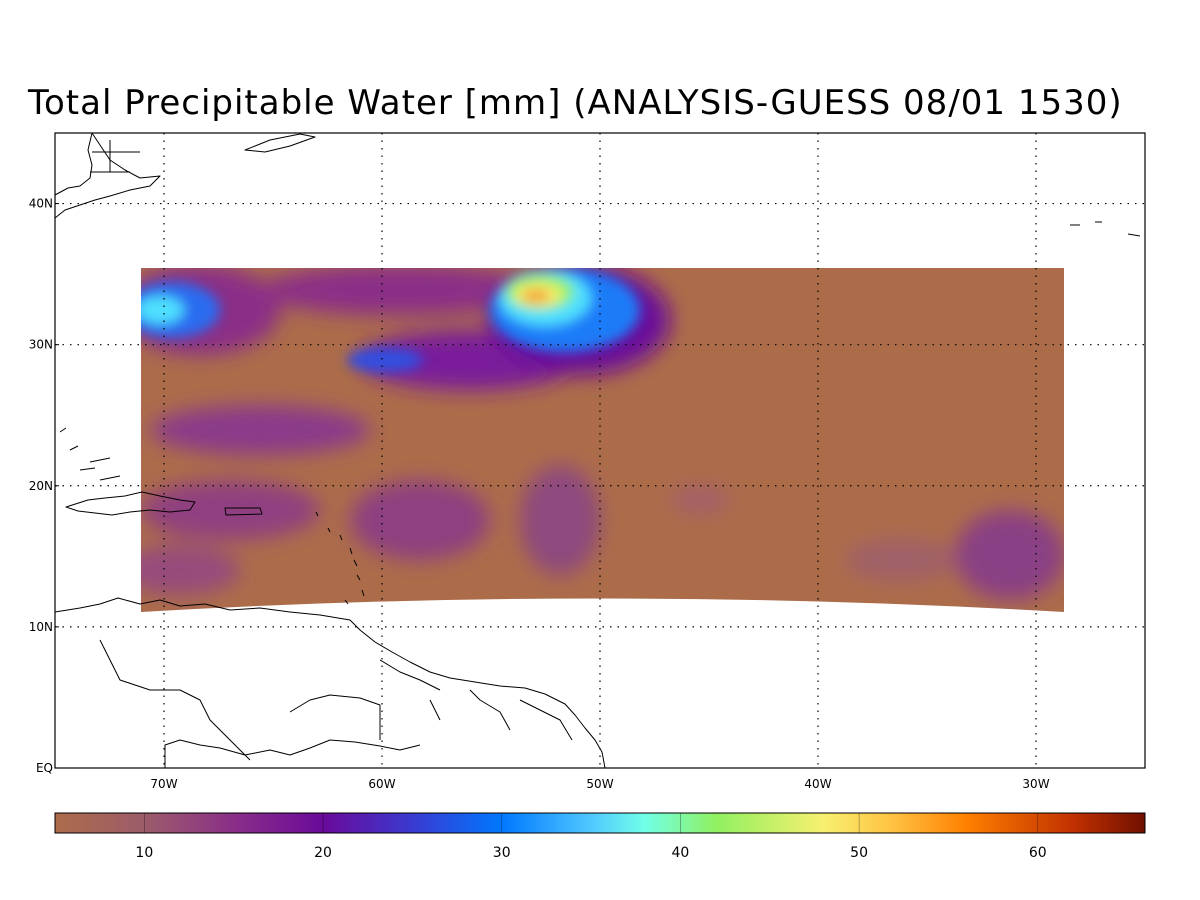 The image size is (1200, 900). I want to click on coast-northeast-us, so click(108, 176).